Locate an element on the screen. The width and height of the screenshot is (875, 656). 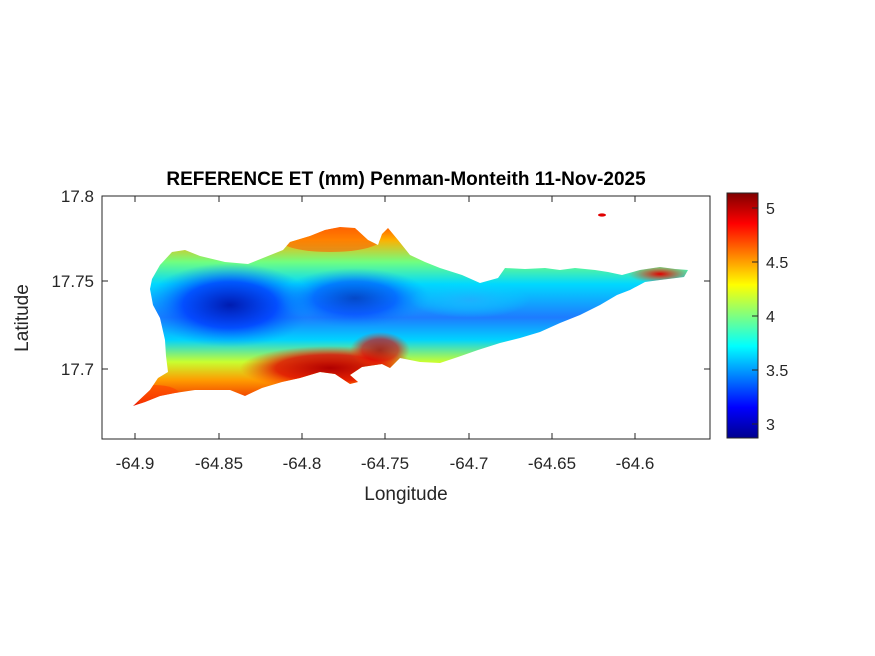
colorbar-tick-label: 3 is located at coordinates (770, 425).